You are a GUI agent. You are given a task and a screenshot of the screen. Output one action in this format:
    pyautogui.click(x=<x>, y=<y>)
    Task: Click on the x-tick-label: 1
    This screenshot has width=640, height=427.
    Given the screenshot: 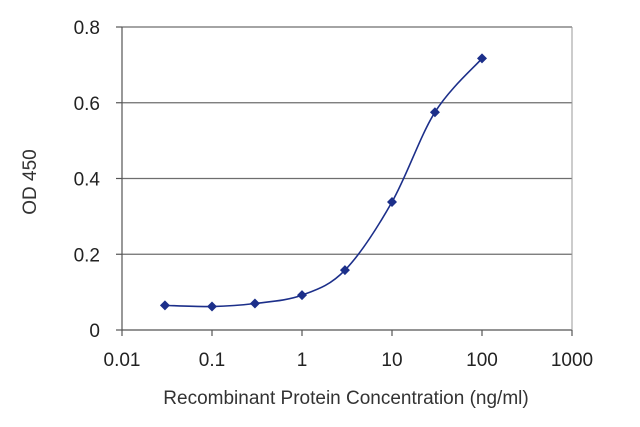 What is the action you would take?
    pyautogui.click(x=302, y=360)
    